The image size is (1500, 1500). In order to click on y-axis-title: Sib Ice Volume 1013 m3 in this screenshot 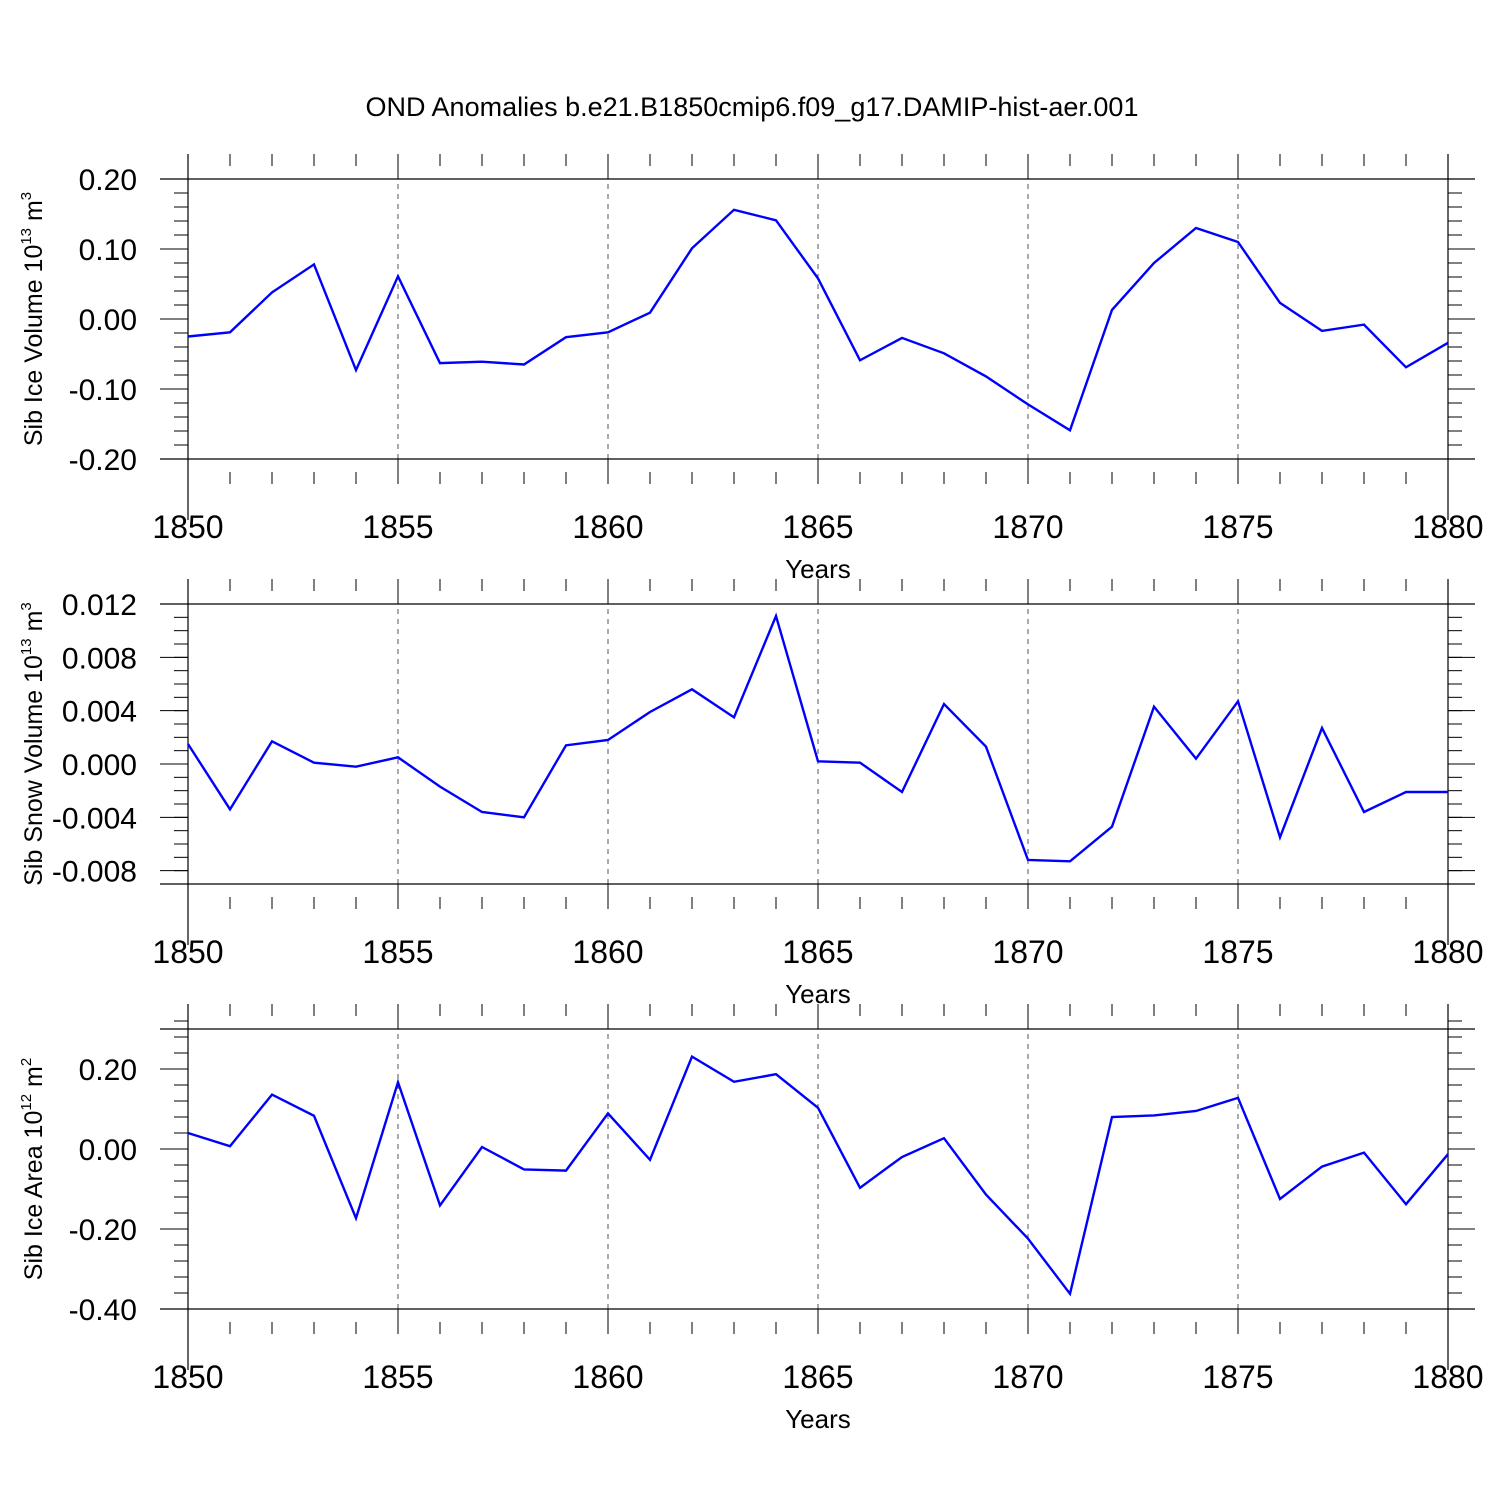, I will do `click(33, 319)`.